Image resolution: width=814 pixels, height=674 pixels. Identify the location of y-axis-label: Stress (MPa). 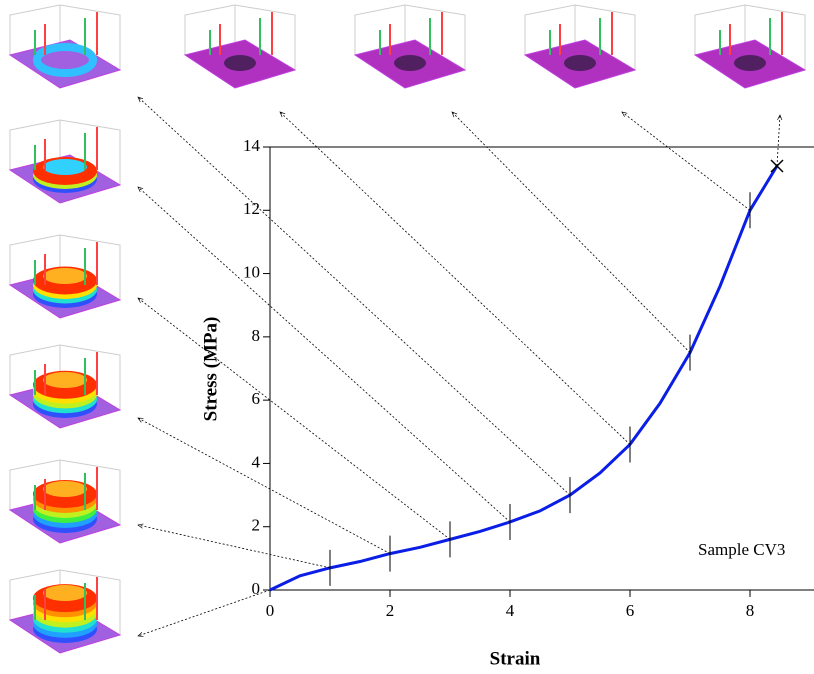
(210, 369).